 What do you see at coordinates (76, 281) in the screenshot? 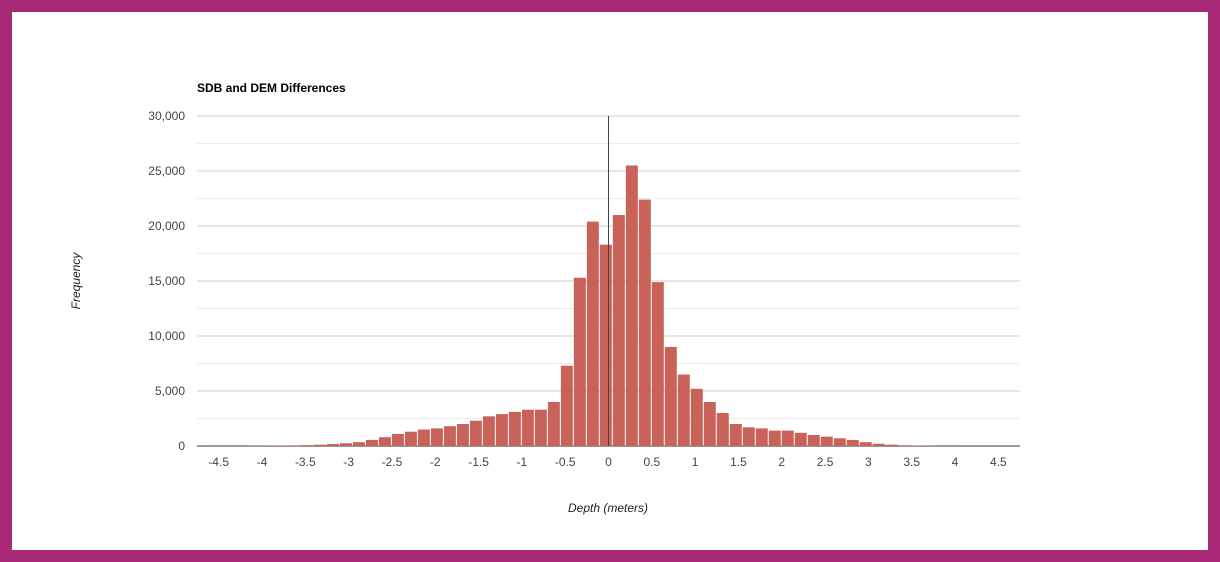
I see `y-axis-label: Frequency` at bounding box center [76, 281].